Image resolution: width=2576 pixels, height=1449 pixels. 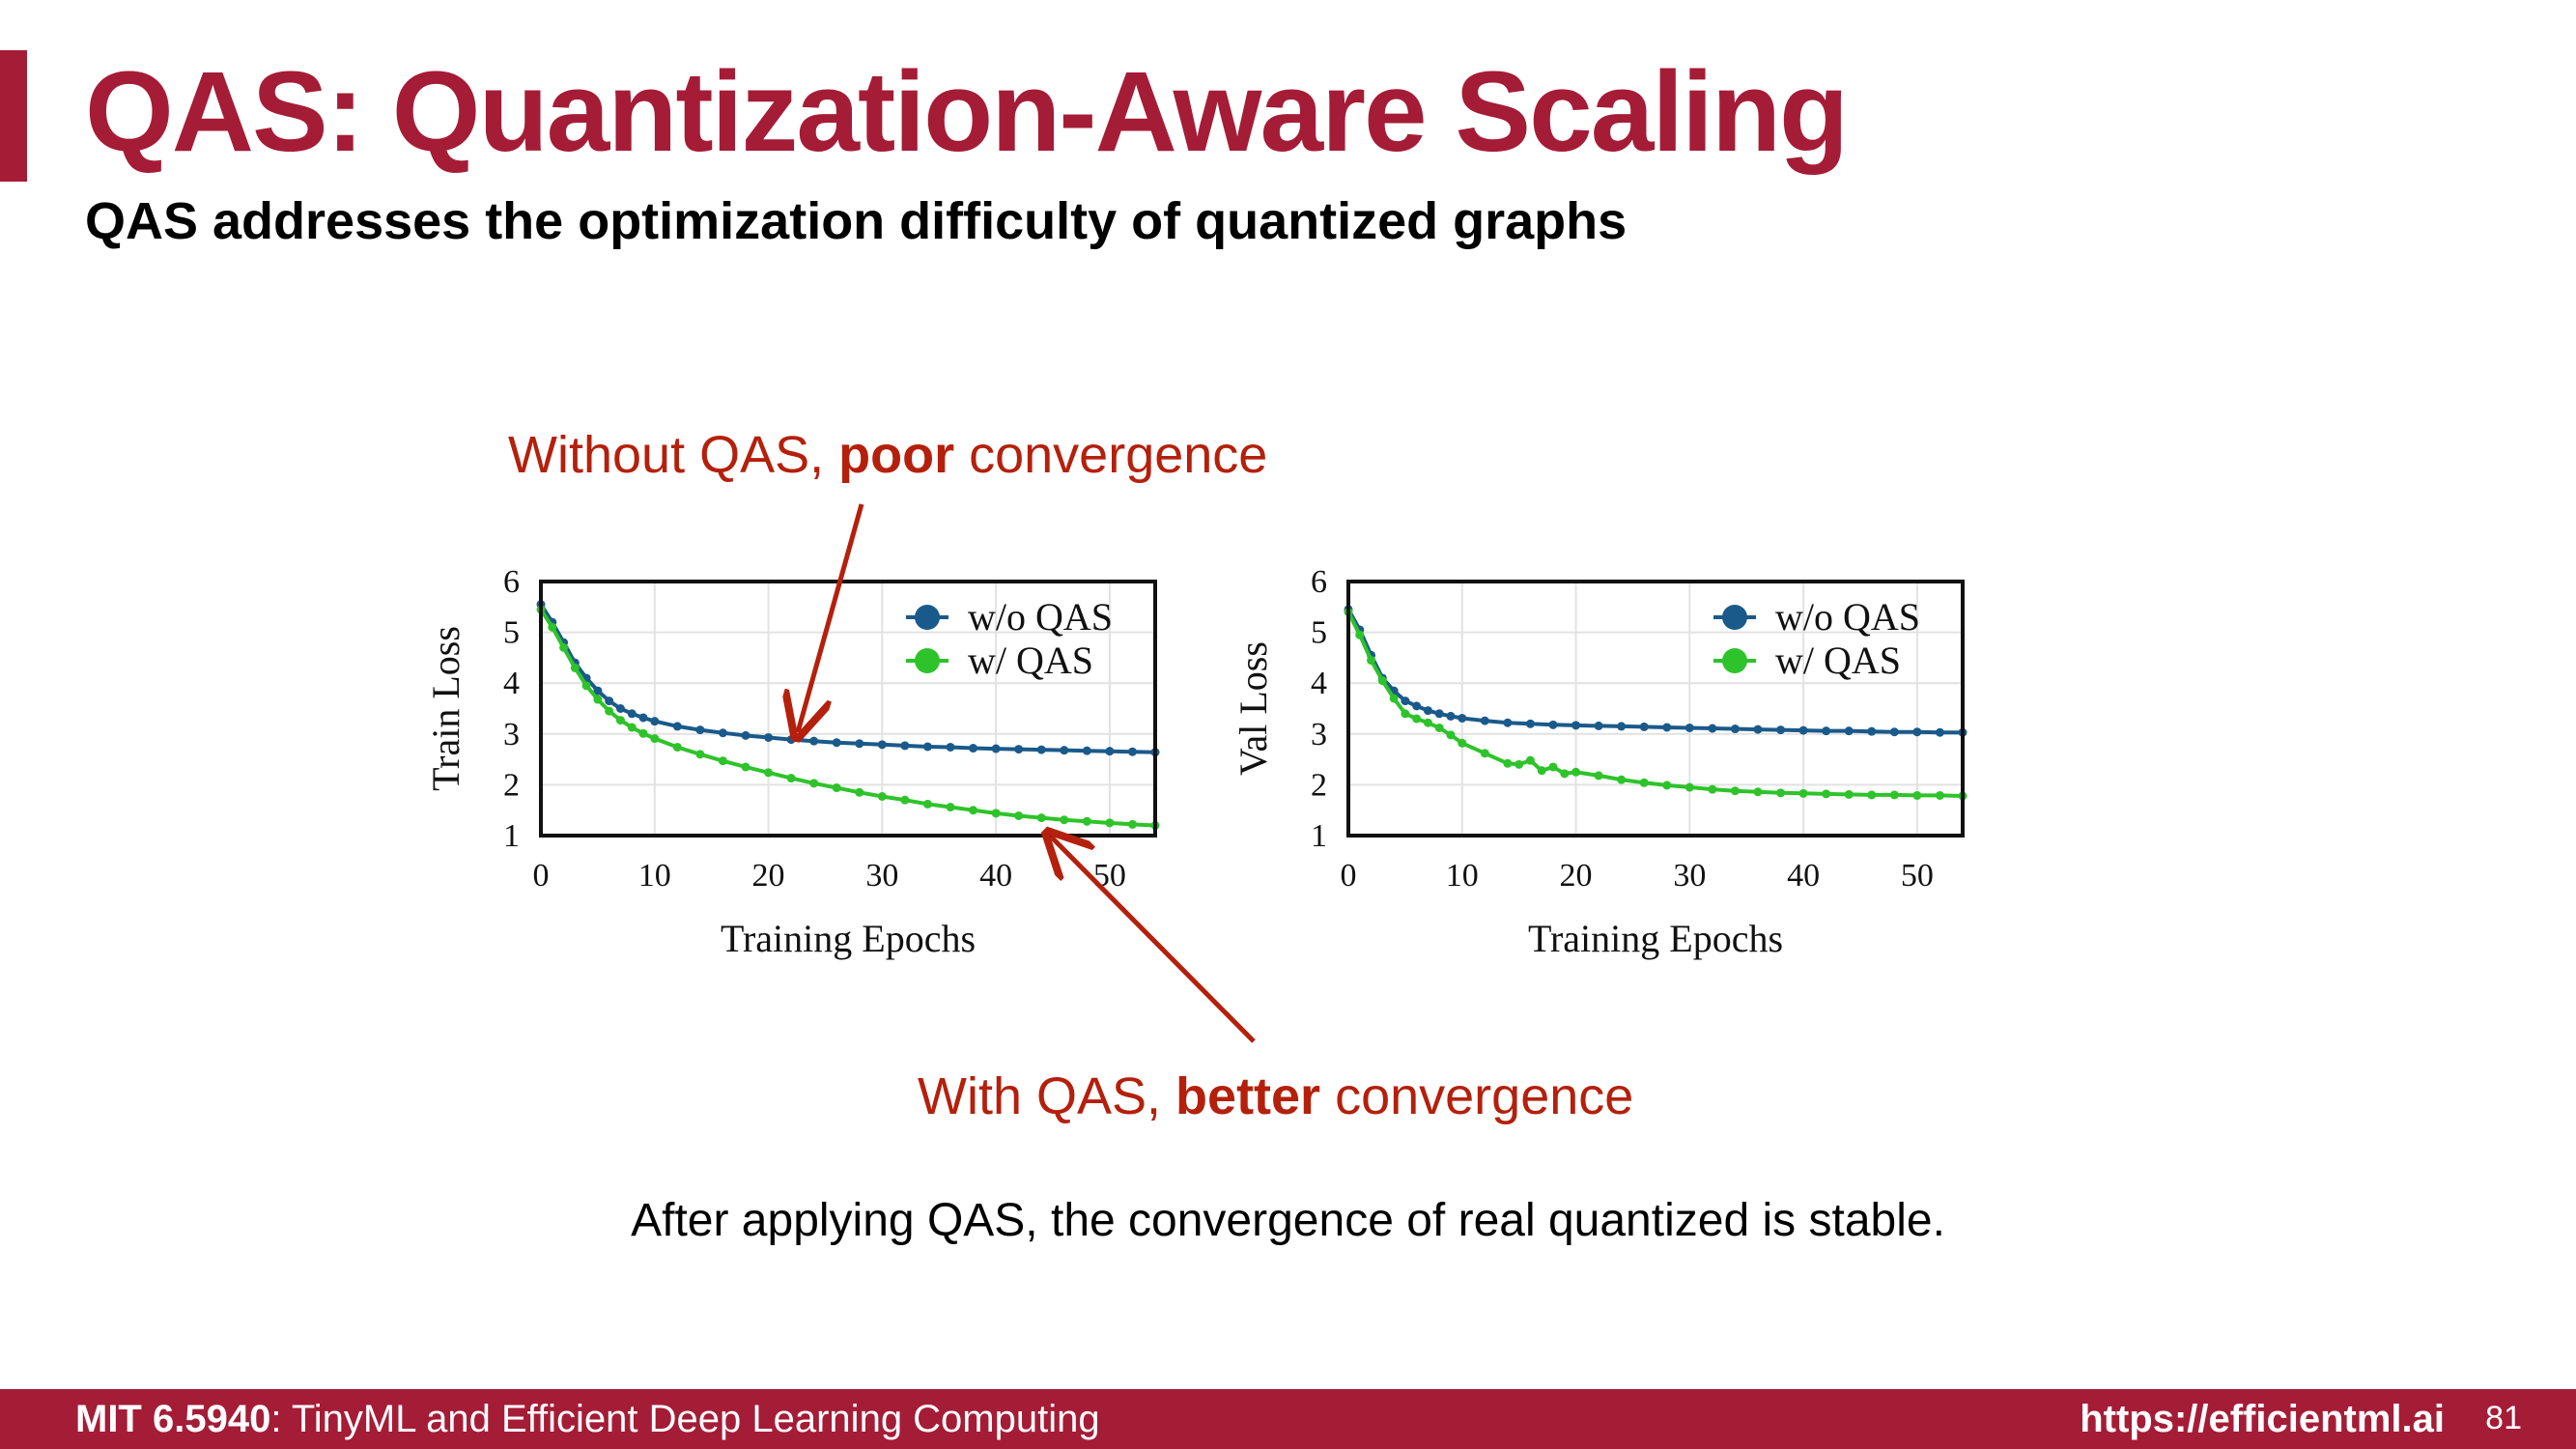 I want to click on val-loss-x-tick-label: 50, so click(x=1917, y=876).